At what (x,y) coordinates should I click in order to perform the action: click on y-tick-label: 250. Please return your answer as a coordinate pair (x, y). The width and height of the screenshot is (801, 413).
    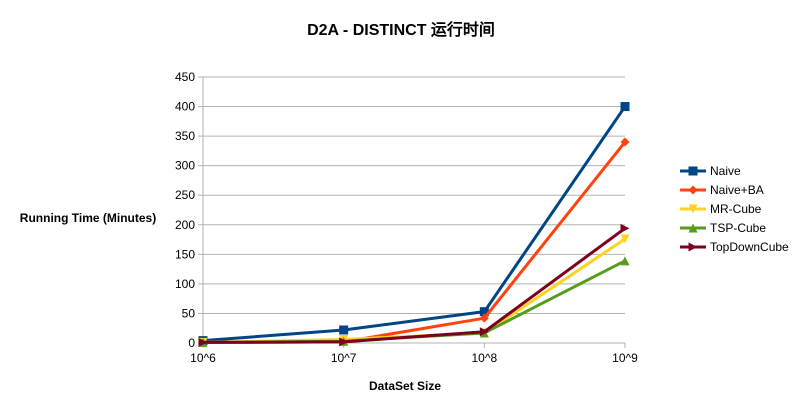
    Looking at the image, I should click on (185, 195).